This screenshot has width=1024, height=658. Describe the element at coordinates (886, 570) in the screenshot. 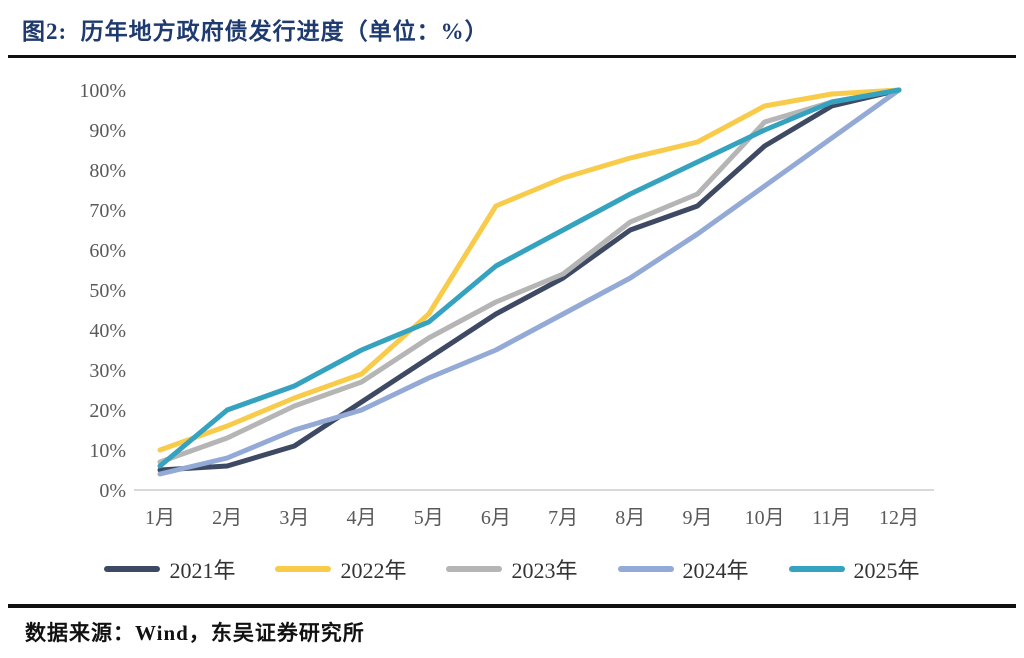

I see `legend-label: 2025年` at that location.